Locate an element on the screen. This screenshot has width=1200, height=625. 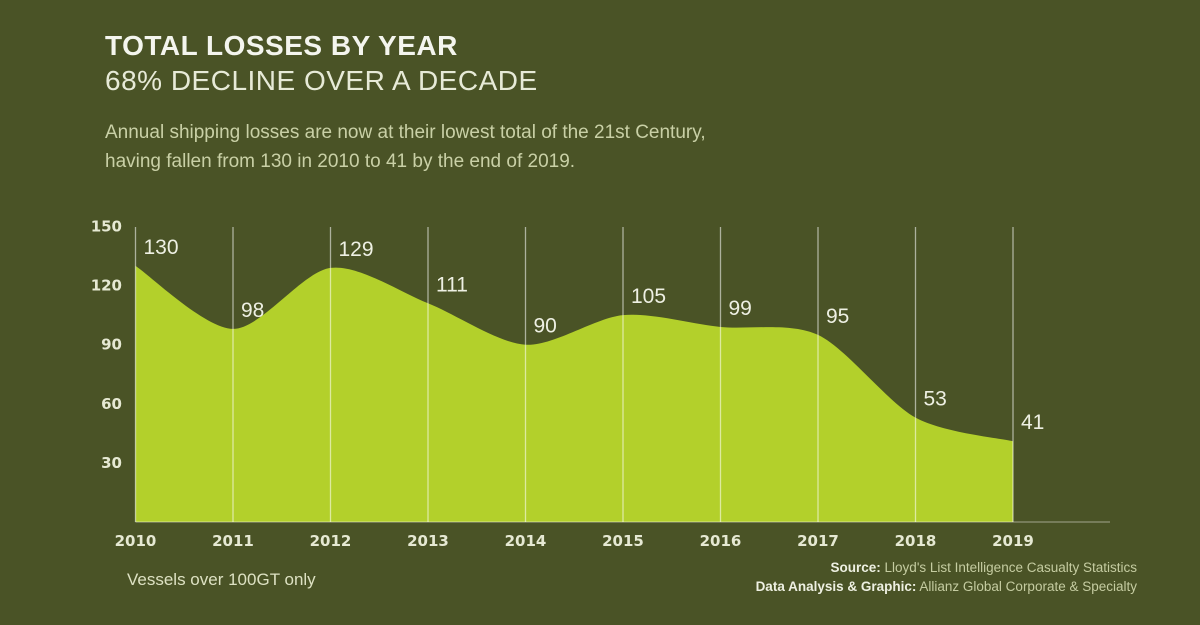
y-axis-tick-label: 150 is located at coordinates (106, 227).